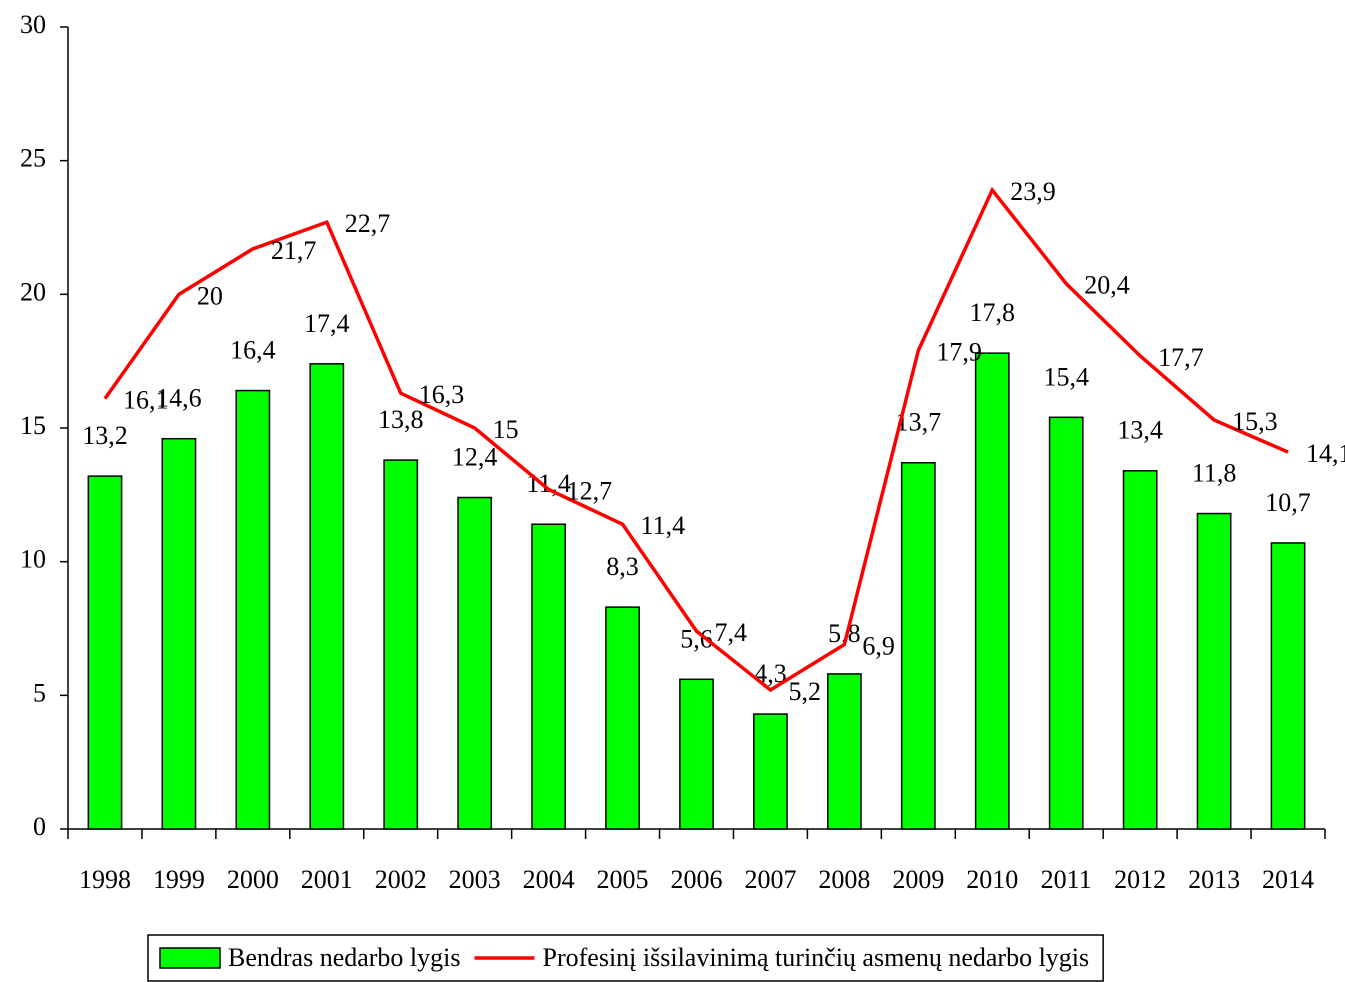 The height and width of the screenshot is (982, 1345). I want to click on x-tick-label: 2002, so click(401, 879).